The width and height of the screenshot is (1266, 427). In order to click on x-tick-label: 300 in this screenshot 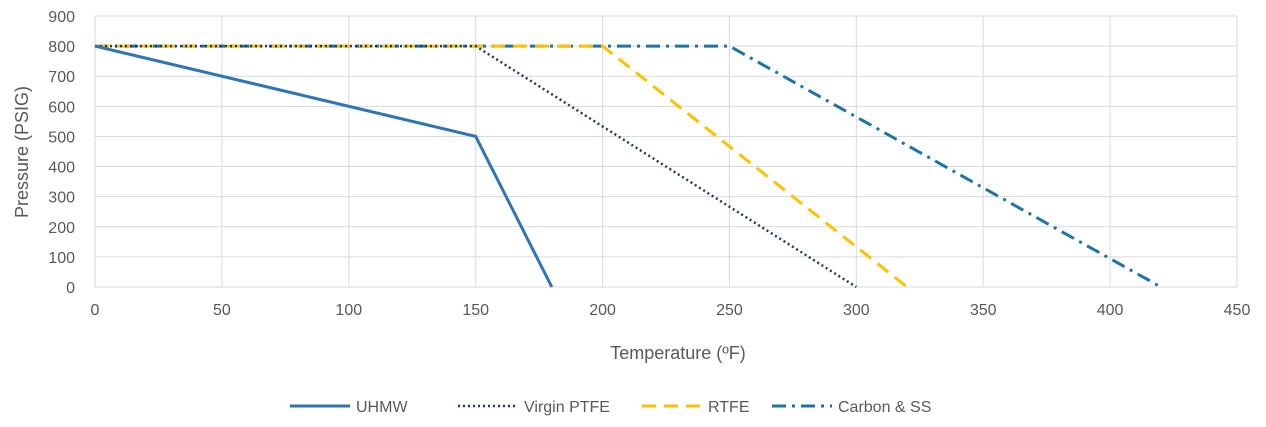, I will do `click(856, 310)`.